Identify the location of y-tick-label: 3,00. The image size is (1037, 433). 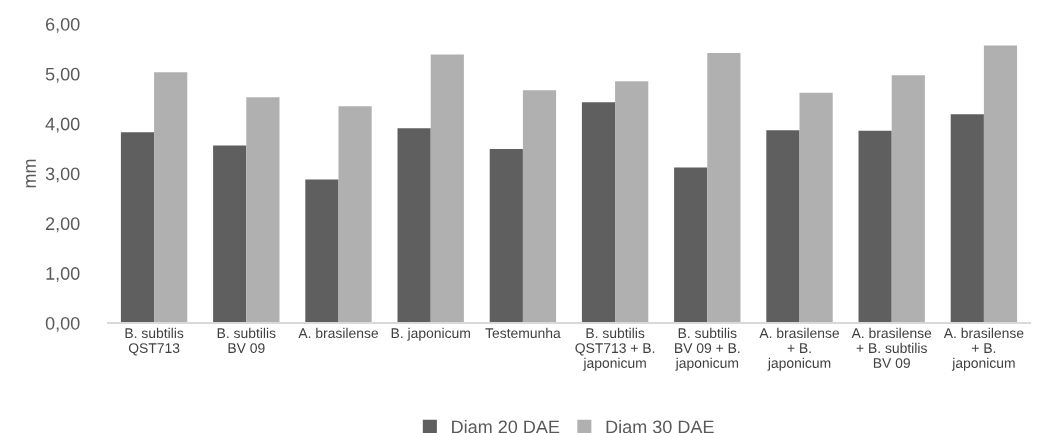
(62, 175).